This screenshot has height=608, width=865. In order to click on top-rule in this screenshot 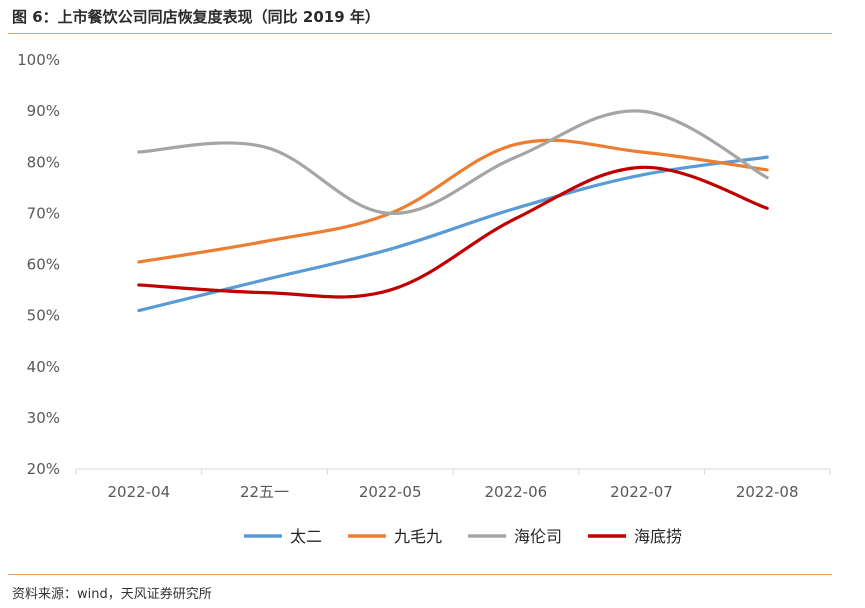, I will do `click(420, 33)`.